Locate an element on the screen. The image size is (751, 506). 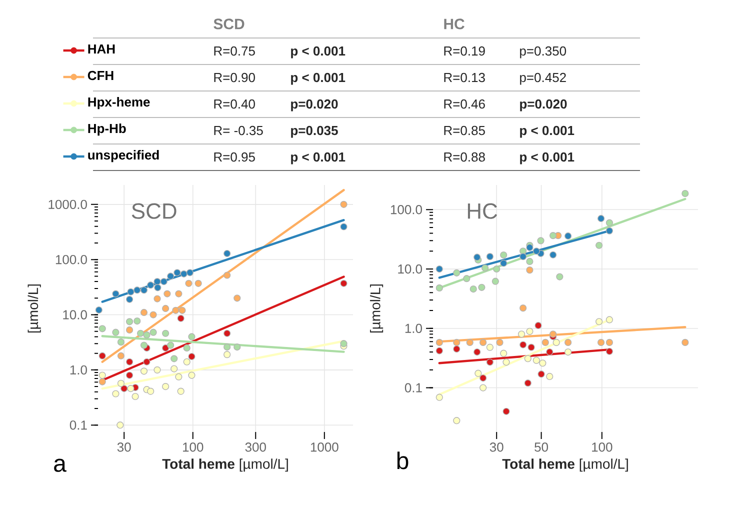
legend-label: Hpx-heme is located at coordinates (119, 103).